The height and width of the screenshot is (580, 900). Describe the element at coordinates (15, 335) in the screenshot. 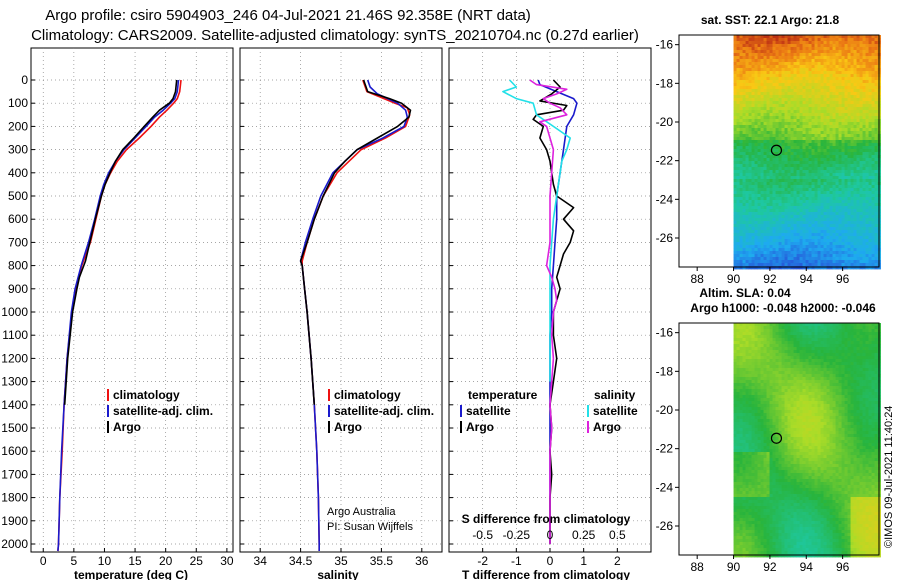

I see `depth-tick-label: 1100` at that location.